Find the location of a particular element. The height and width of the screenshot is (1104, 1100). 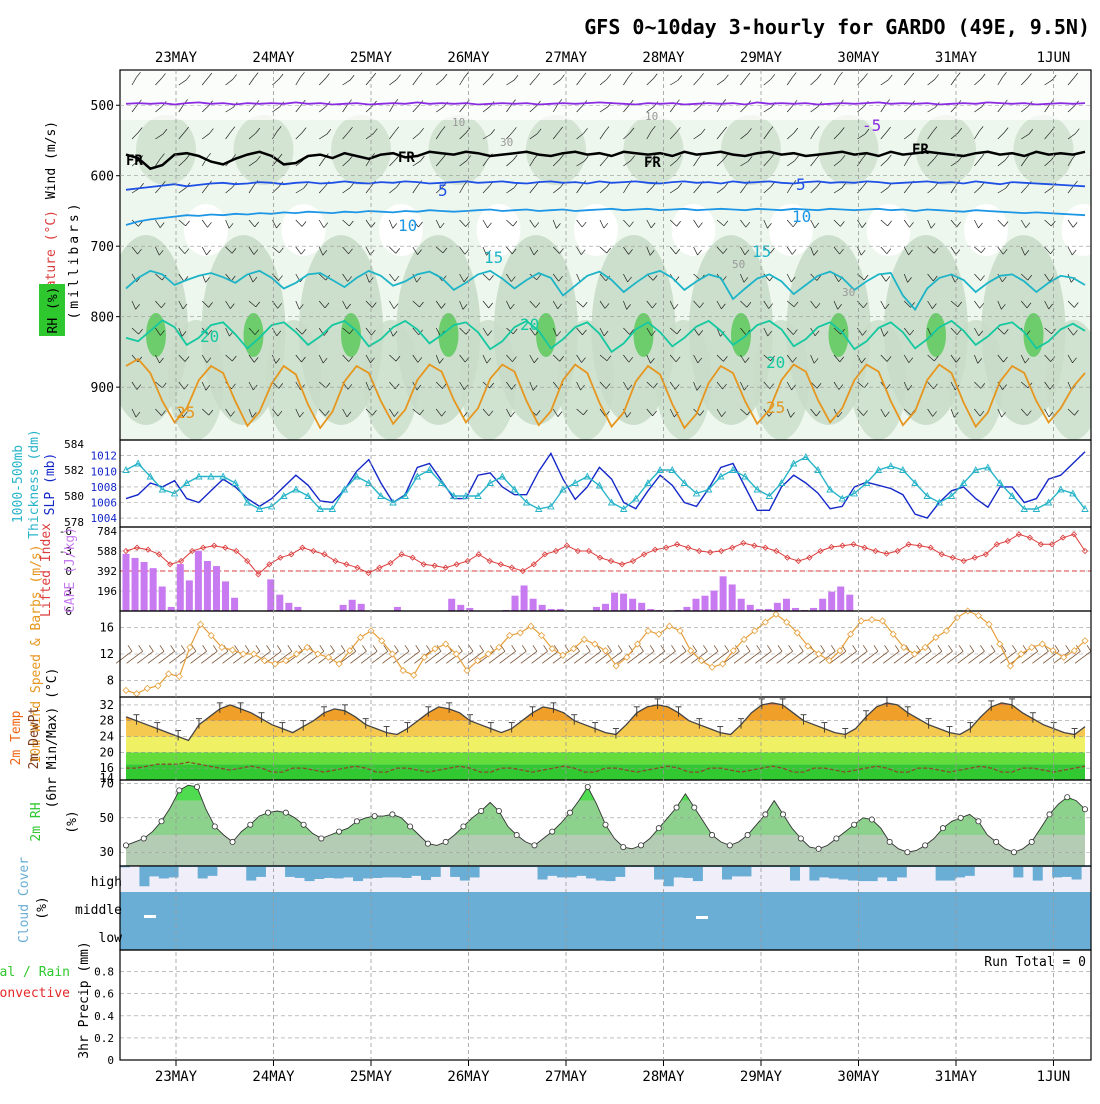

slp-tick-label: 1008 is located at coordinates (104, 487).